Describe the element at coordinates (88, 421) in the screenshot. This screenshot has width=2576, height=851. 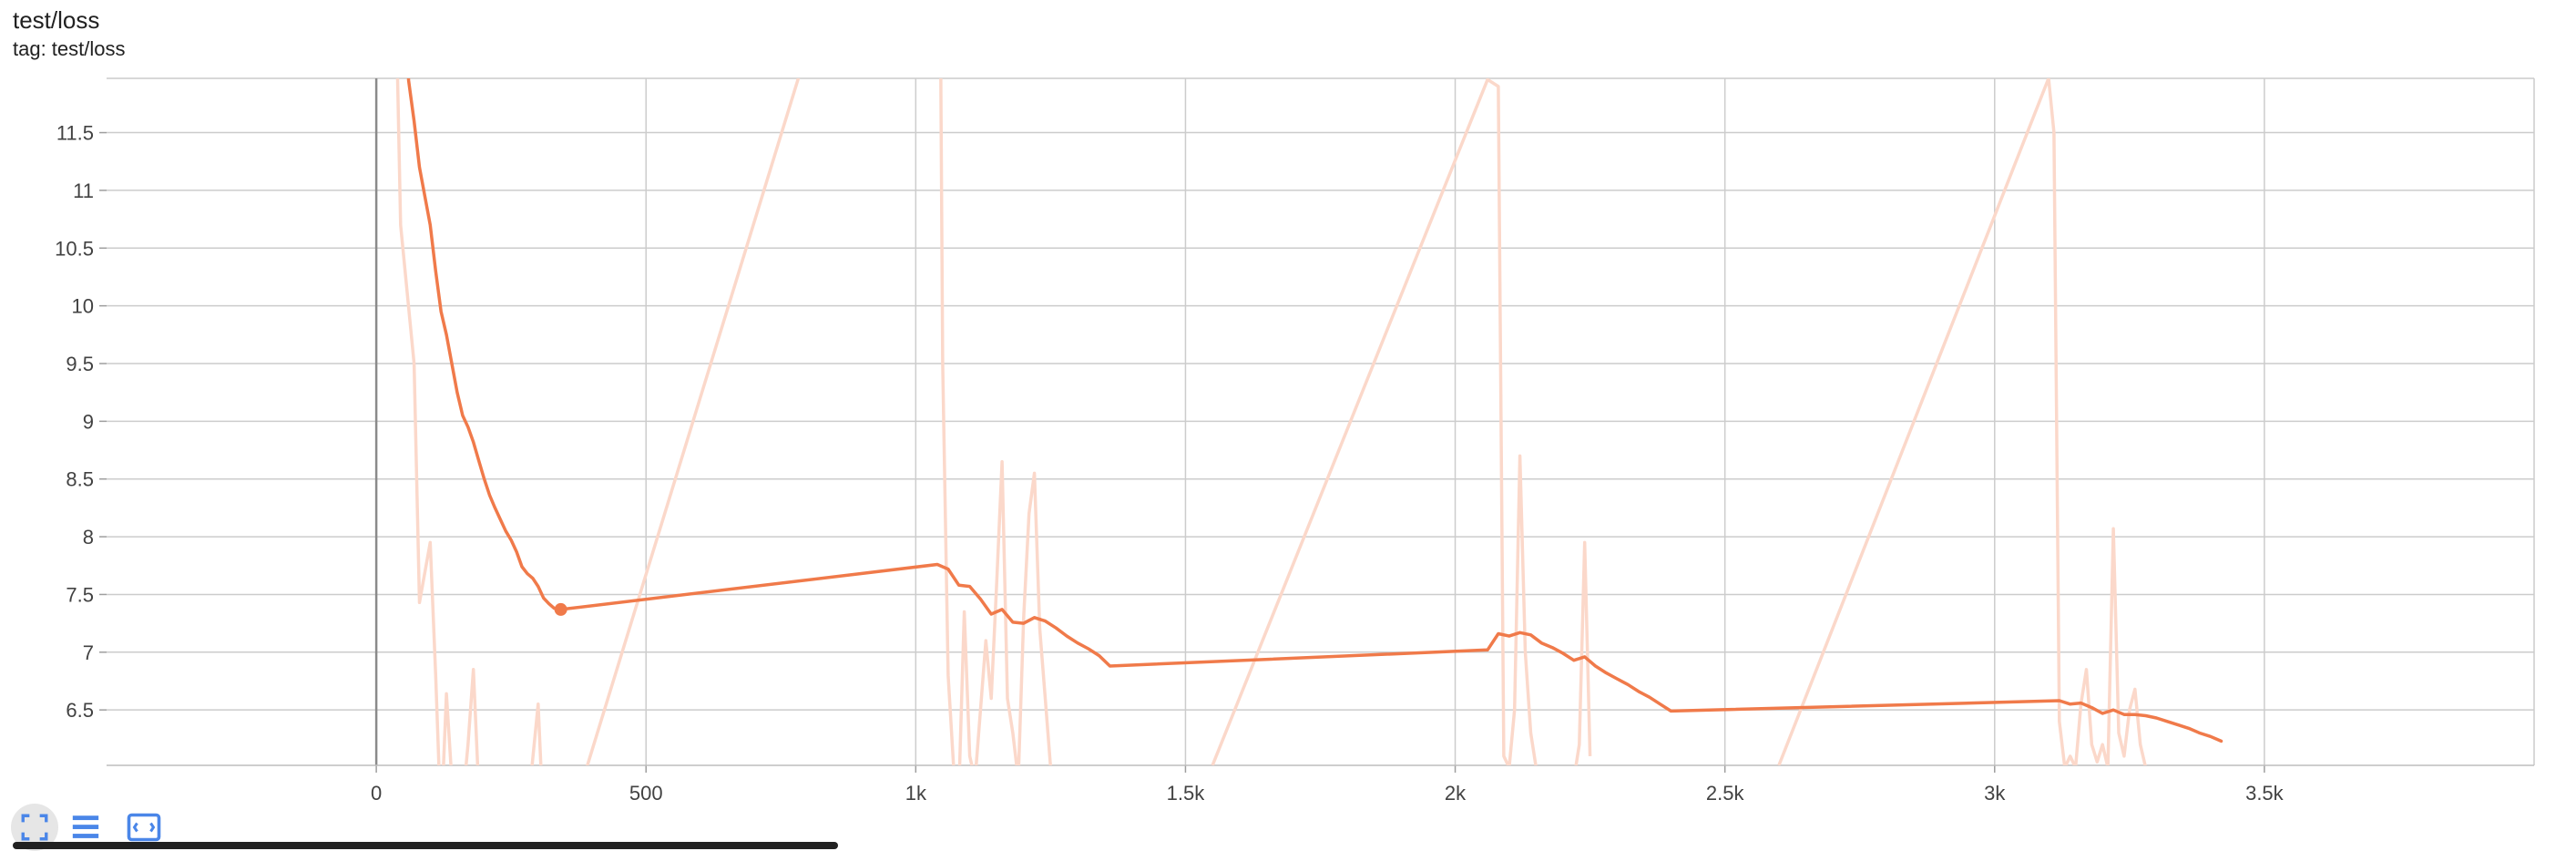
I see `y-tick-label: 9` at that location.